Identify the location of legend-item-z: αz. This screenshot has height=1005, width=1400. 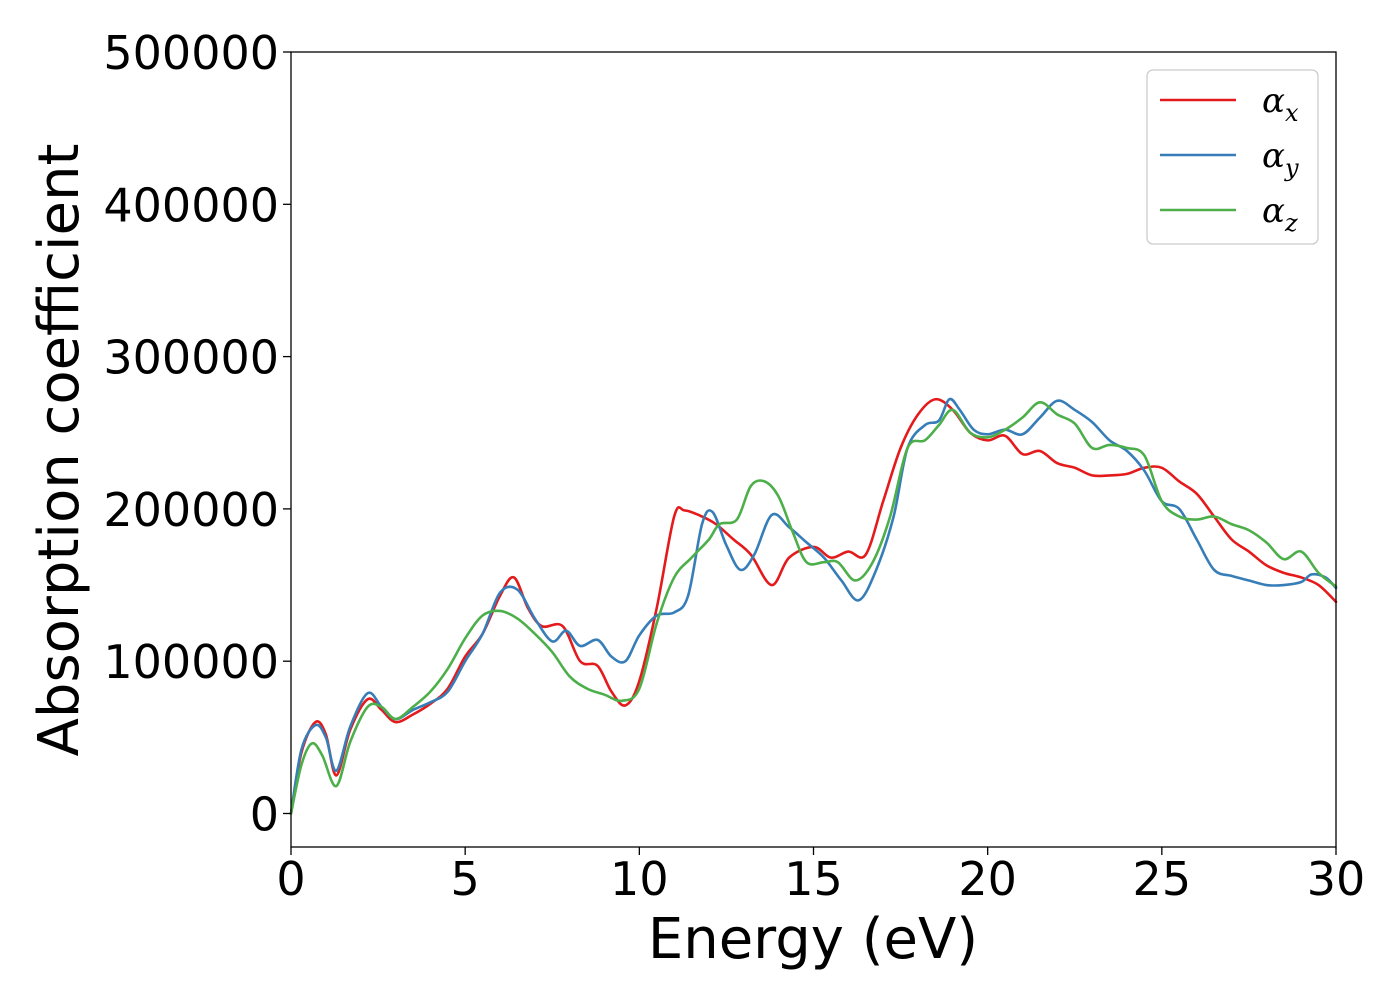
(1229, 214).